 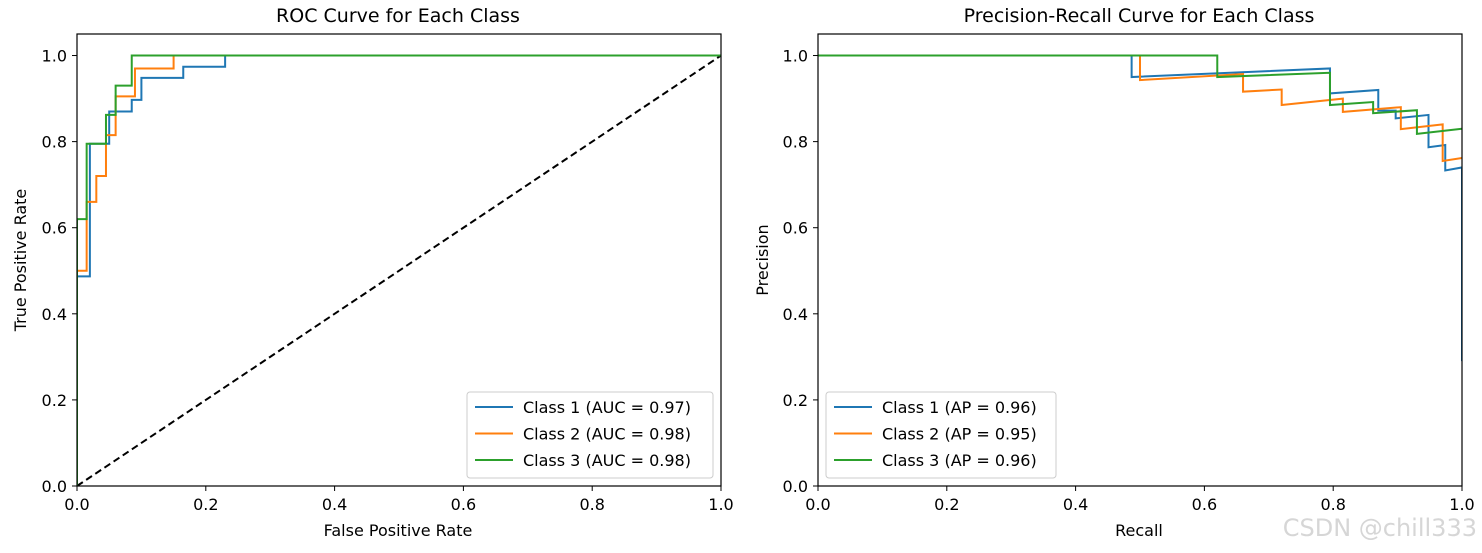 I want to click on roc-legend-label-class-2: Class 2 (AUC = 0.98), so click(x=607, y=434).